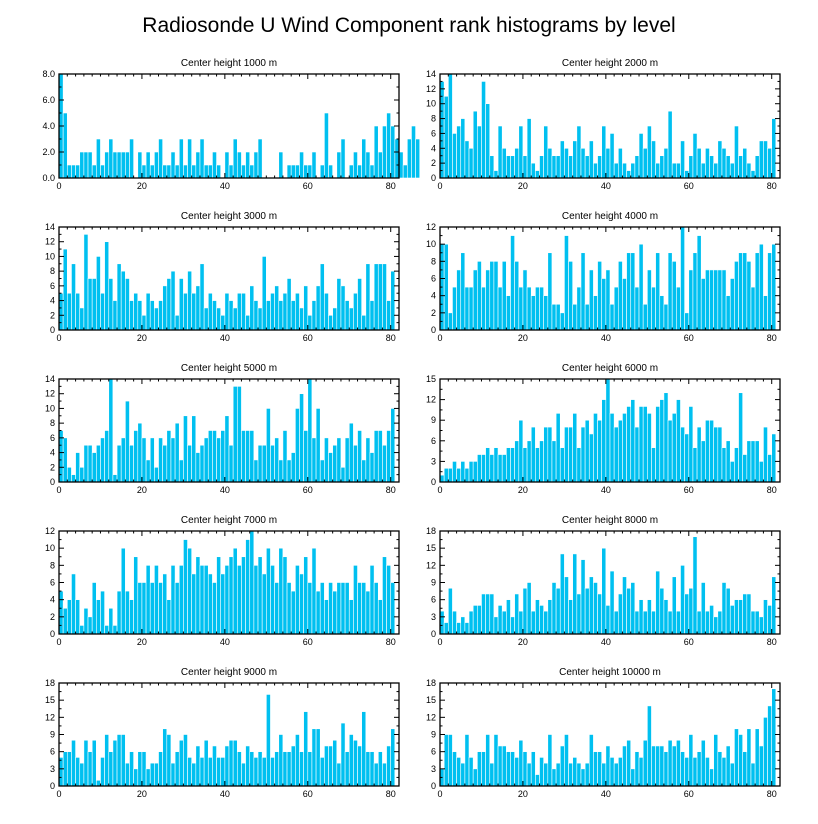 The height and width of the screenshot is (824, 818). I want to click on y-tick-label: 2, so click(52, 467).